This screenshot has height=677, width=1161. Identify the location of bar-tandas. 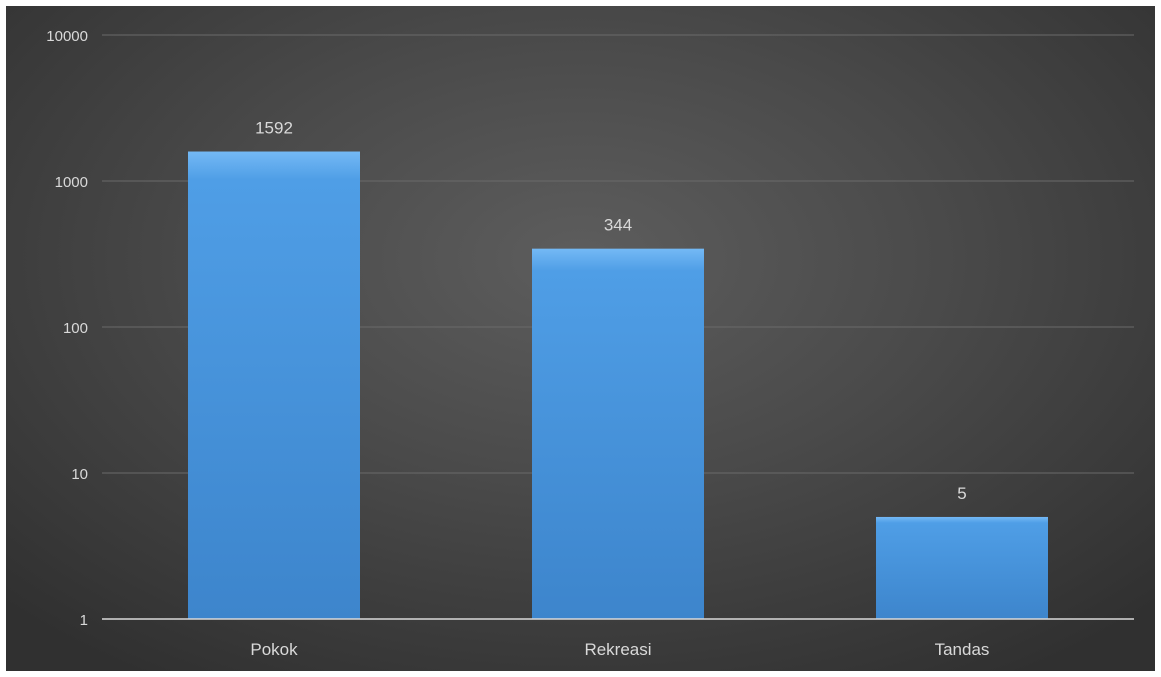
(962, 567).